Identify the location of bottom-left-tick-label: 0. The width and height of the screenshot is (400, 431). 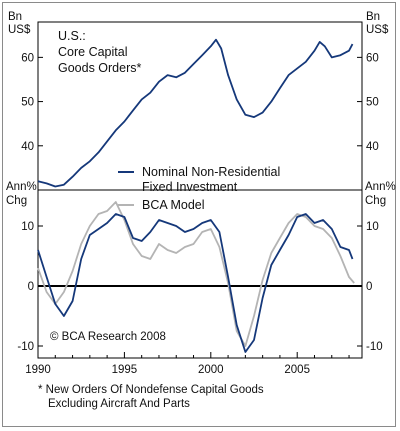
(31, 287).